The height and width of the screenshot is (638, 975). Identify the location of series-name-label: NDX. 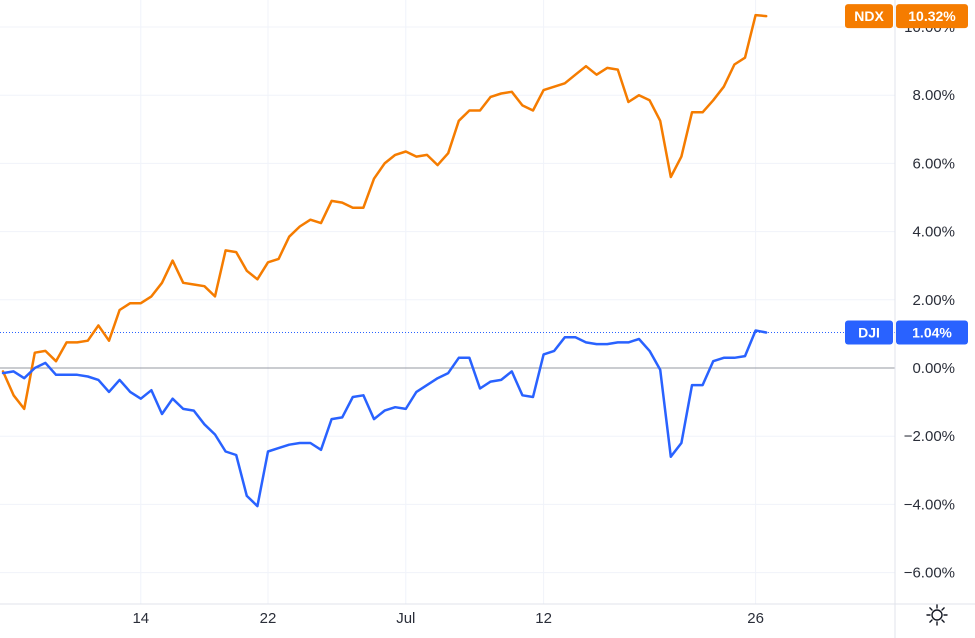
(869, 16).